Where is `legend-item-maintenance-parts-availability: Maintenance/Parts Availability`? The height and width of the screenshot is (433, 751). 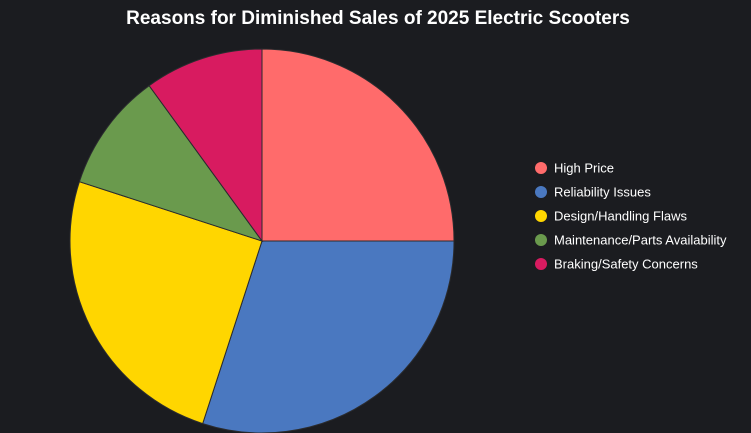
legend-item-maintenance-parts-availability: Maintenance/Parts Availability is located at coordinates (631, 240).